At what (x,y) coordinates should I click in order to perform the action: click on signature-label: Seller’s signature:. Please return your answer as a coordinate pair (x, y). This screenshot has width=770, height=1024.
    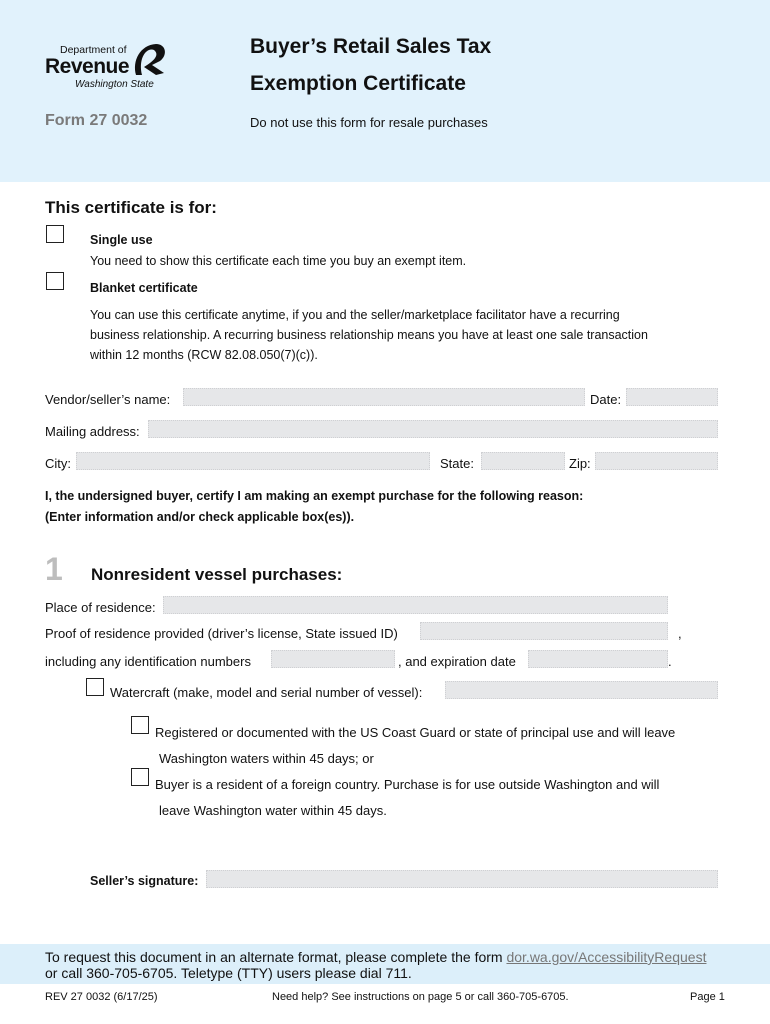
    Looking at the image, I should click on (144, 881).